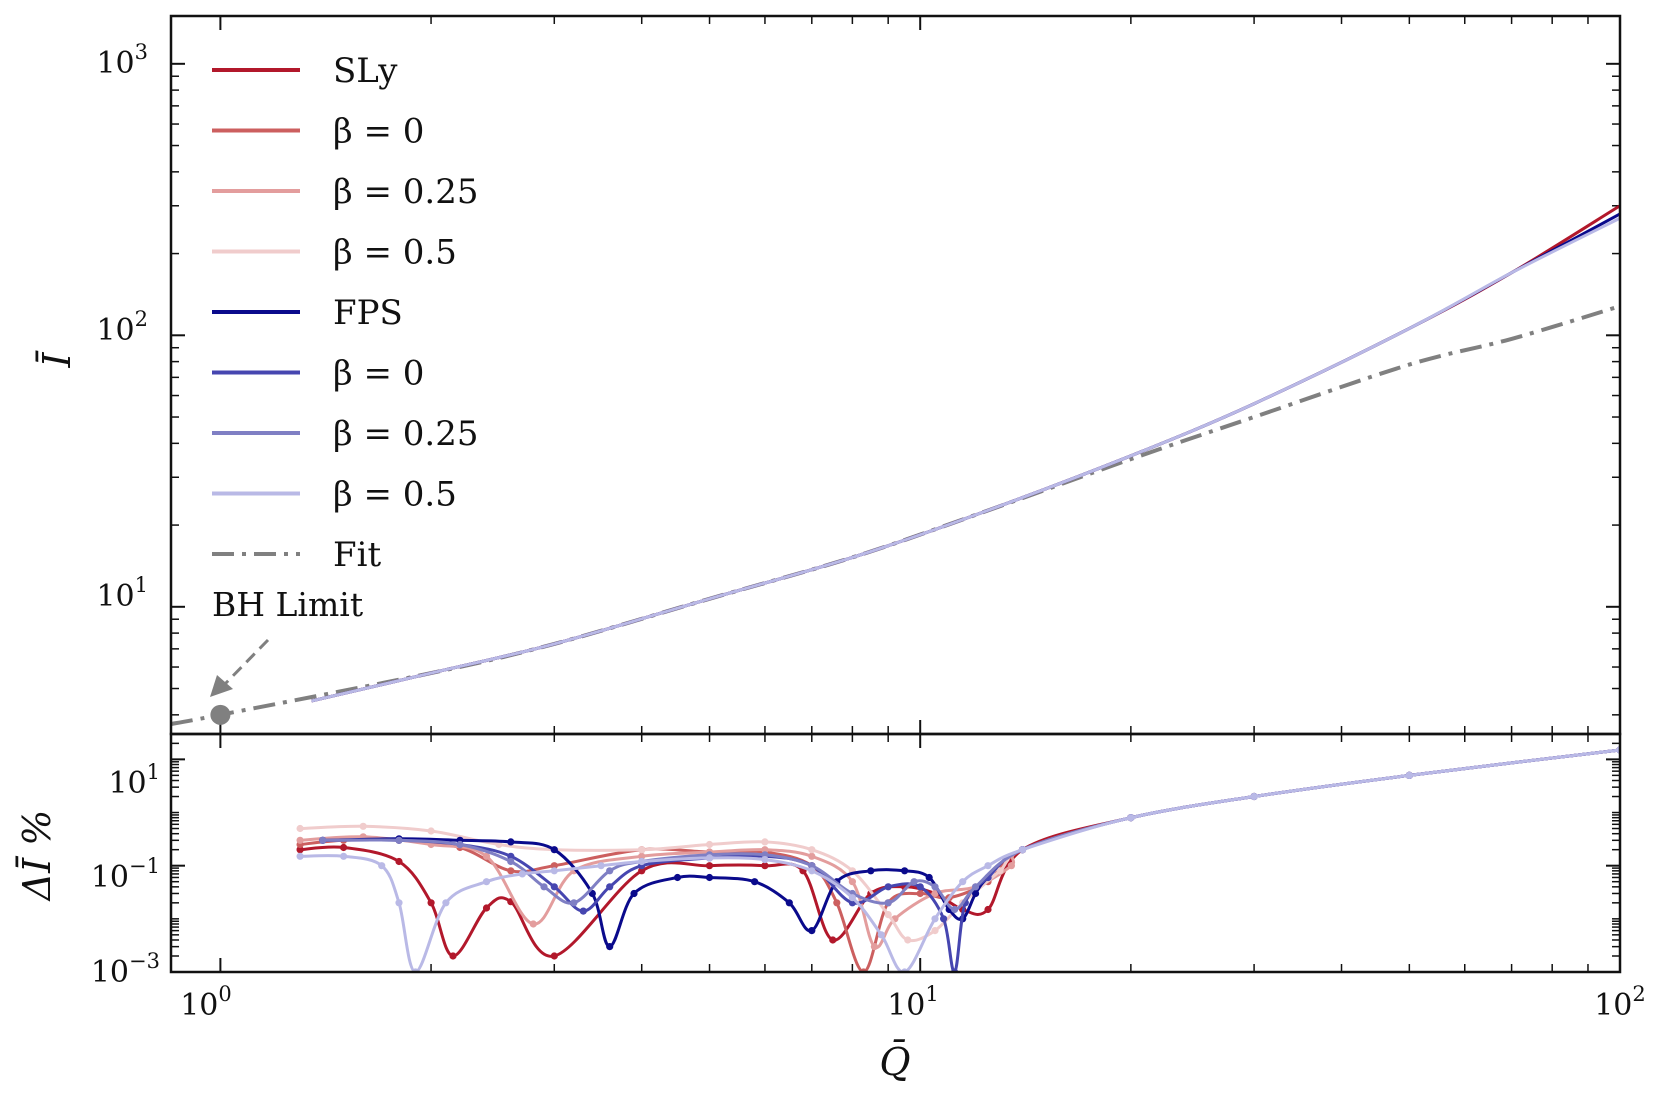  What do you see at coordinates (286, 655) in the screenshot?
I see `bh-limit-annotation: BH Limit` at bounding box center [286, 655].